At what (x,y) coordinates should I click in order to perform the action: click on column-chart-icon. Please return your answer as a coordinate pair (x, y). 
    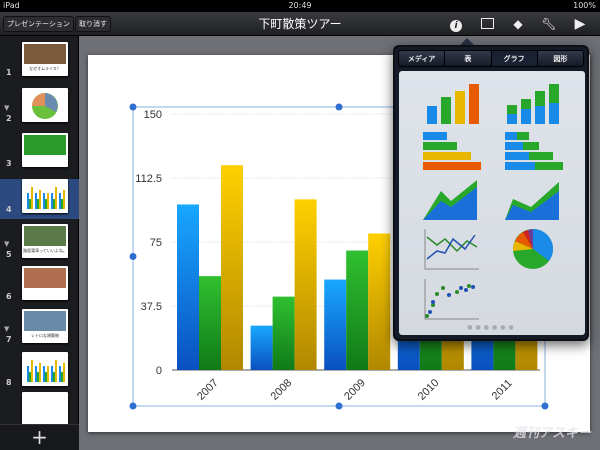
    Looking at the image, I should click on (451, 103).